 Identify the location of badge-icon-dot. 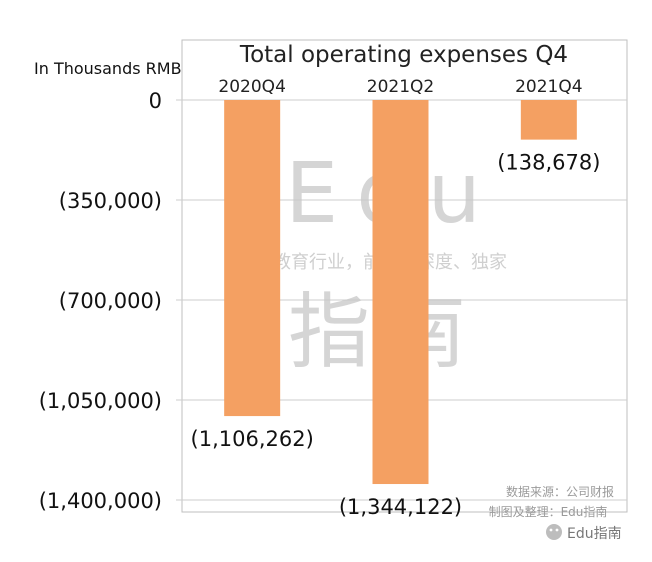
(551, 530).